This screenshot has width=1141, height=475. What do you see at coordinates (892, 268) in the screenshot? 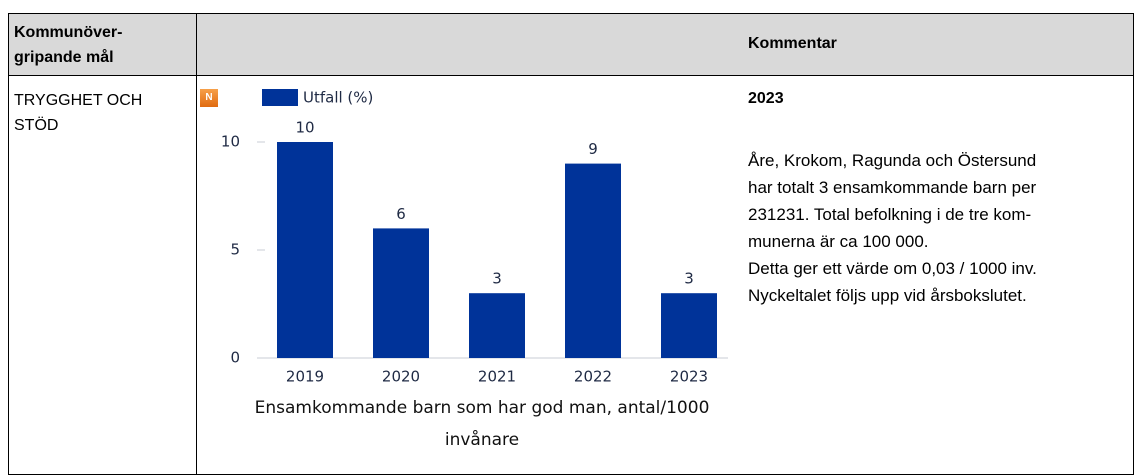
I see `comment-line: Detta ger ett värde om 0,03 / 1000 inv.` at bounding box center [892, 268].